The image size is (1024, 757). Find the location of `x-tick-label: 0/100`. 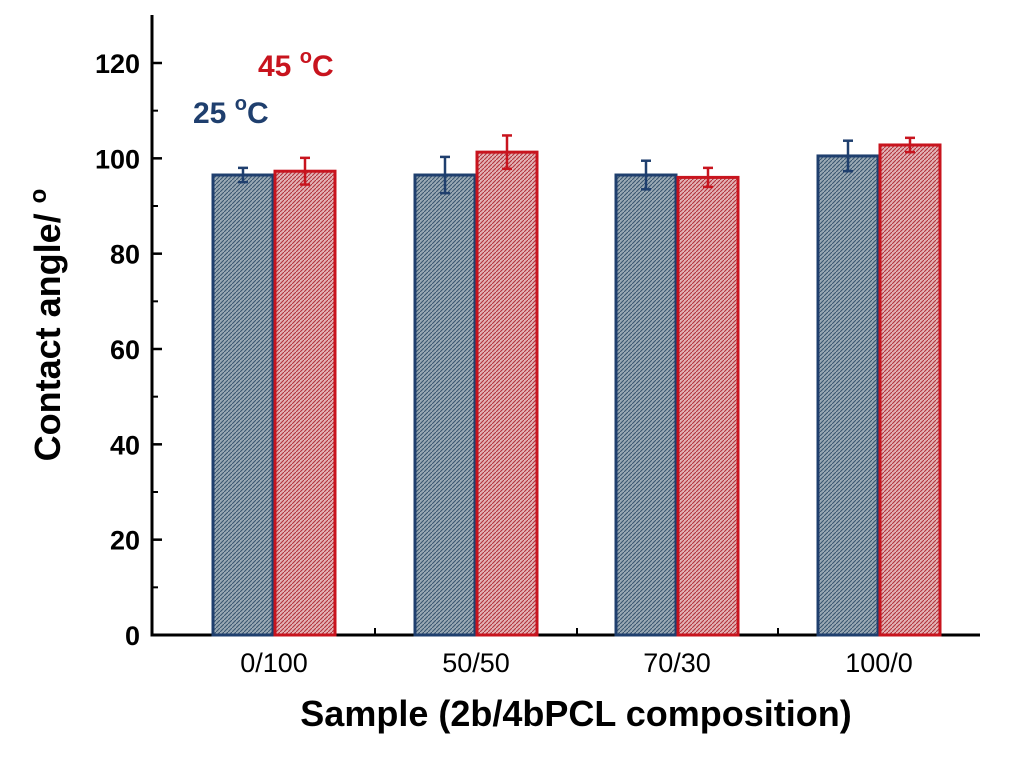

x-tick-label: 0/100 is located at coordinates (274, 663).